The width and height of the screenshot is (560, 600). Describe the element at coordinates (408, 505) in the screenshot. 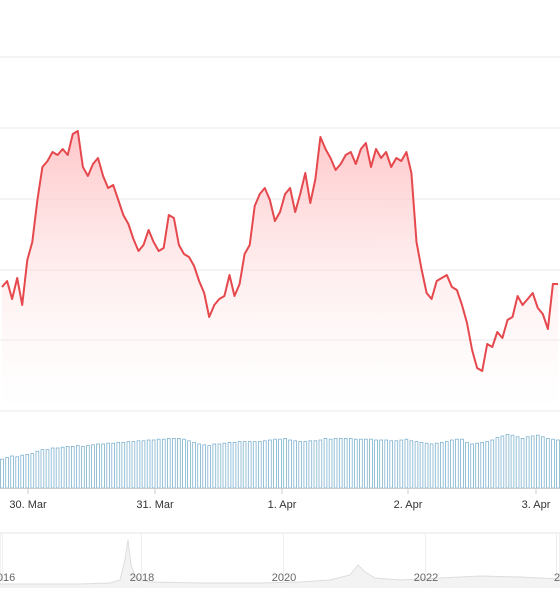

I see `x-tick-label: 2. Apr` at that location.